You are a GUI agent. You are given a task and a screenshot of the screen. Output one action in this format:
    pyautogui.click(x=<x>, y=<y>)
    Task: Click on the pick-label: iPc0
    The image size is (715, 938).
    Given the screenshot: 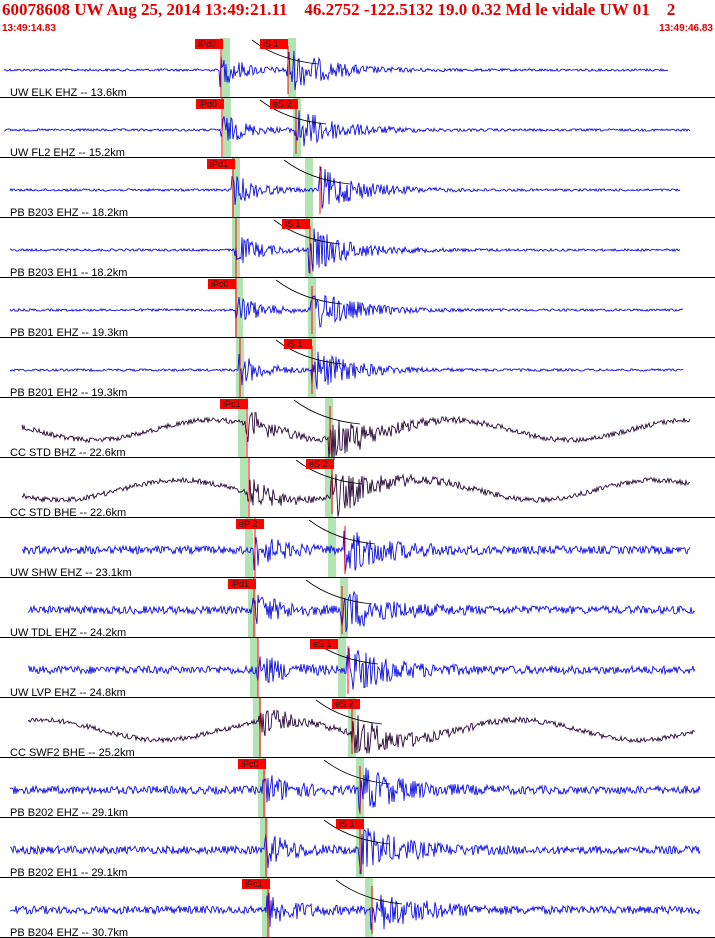 What is the action you would take?
    pyautogui.click(x=250, y=764)
    